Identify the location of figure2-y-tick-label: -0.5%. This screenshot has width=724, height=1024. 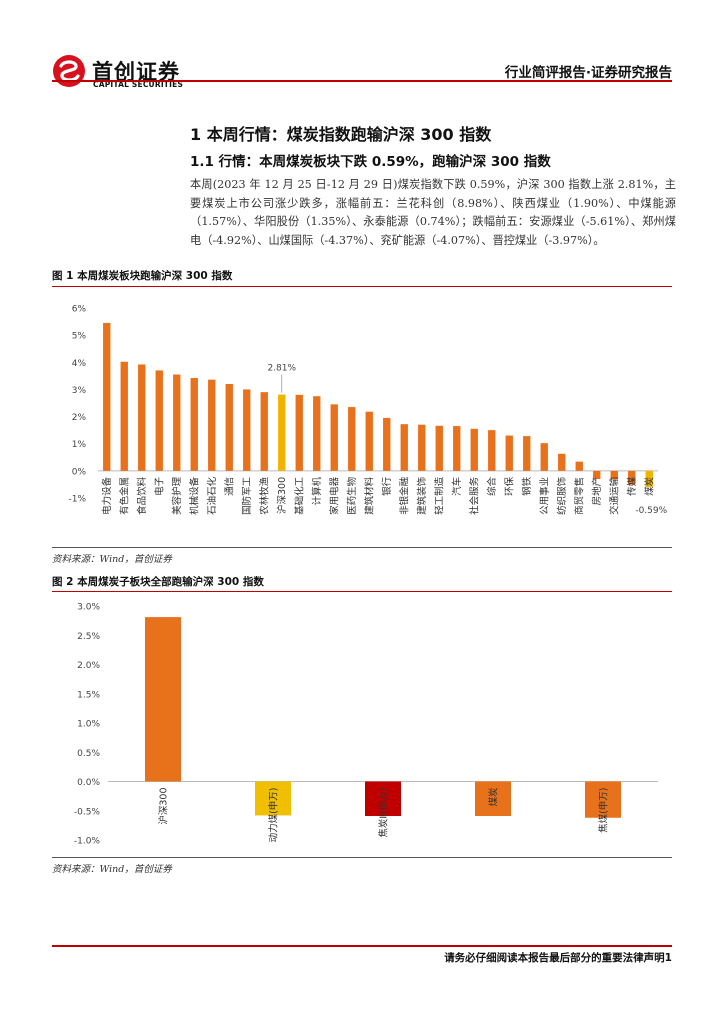
(87, 812).